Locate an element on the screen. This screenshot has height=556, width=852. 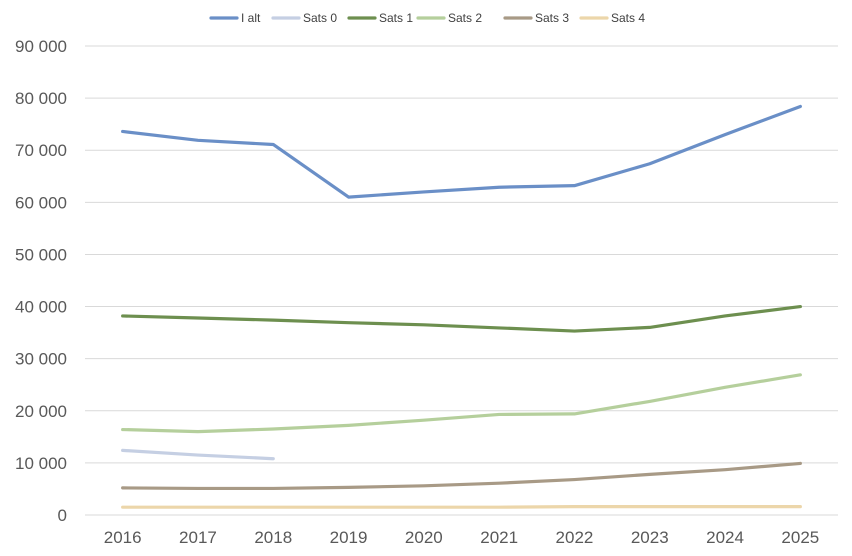
y-tick-label: 40 000 is located at coordinates (41, 307).